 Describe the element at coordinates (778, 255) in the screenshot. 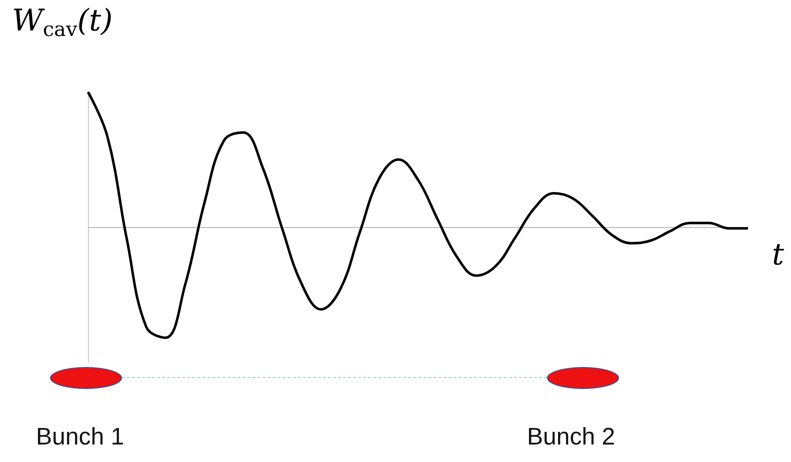

I see `x-axis-title: t` at that location.